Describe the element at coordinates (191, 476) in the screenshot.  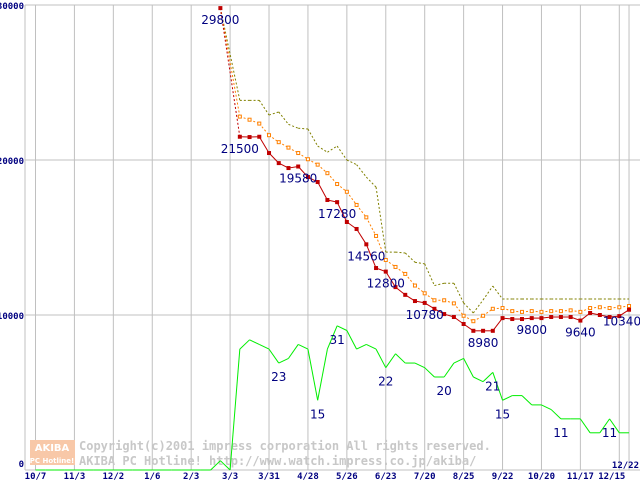
I see `x-tick-label: 2/3` at that location.